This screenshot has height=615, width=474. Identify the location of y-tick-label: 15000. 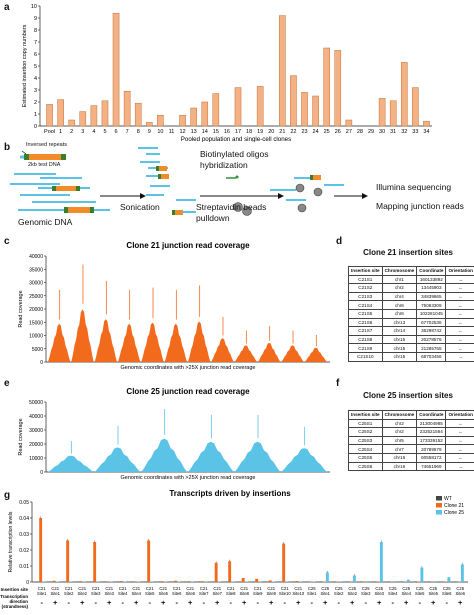
(36, 323).